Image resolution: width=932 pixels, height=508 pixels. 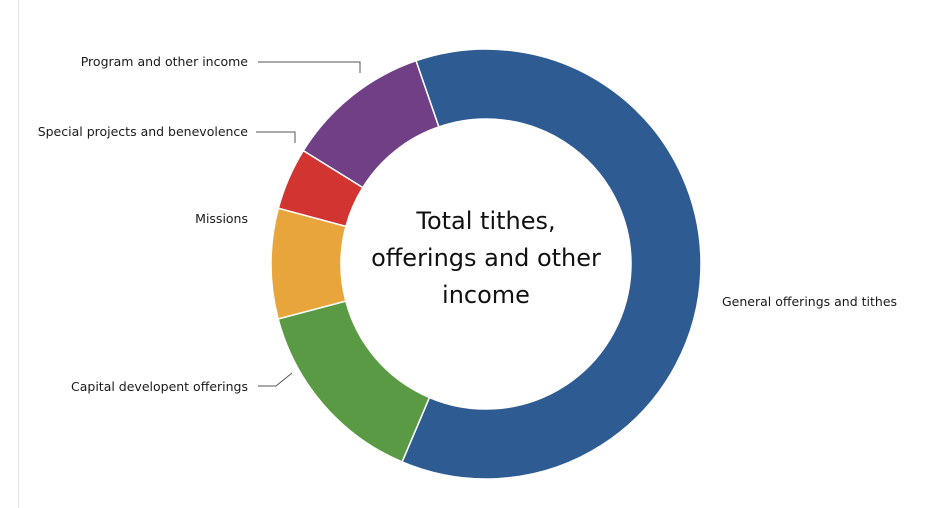 I want to click on slice-label-missions: Missions, so click(x=221, y=218).